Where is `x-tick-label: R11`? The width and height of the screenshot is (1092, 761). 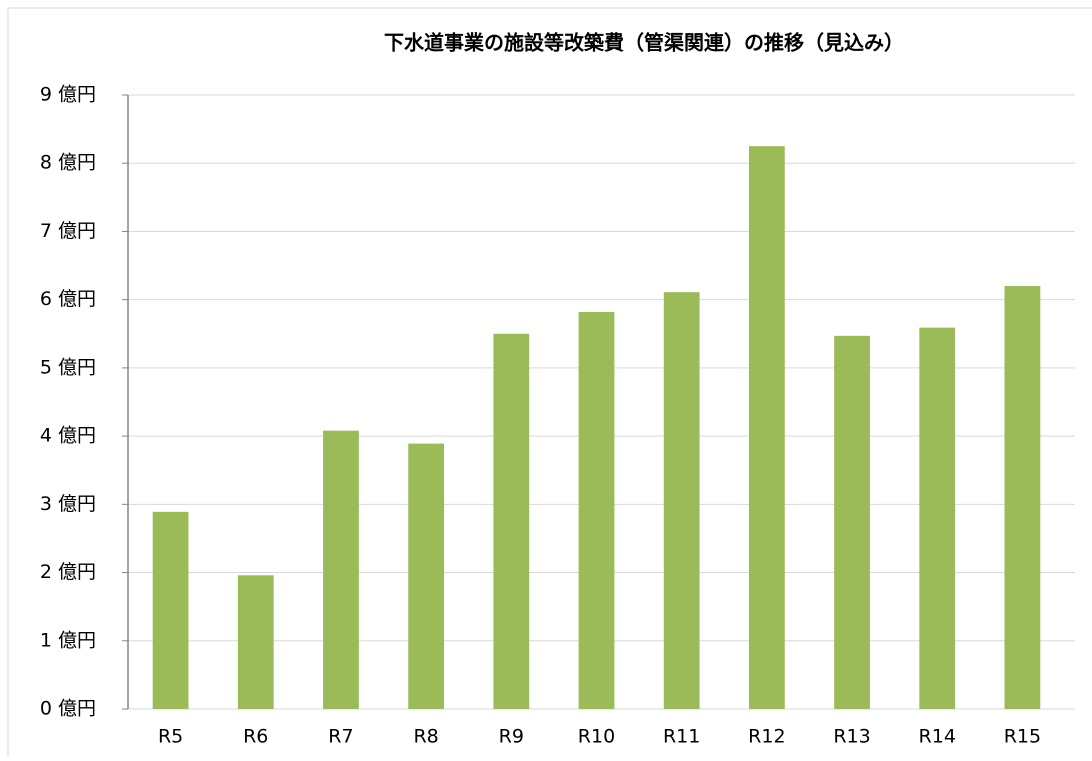
x-tick-label: R11 is located at coordinates (681, 737).